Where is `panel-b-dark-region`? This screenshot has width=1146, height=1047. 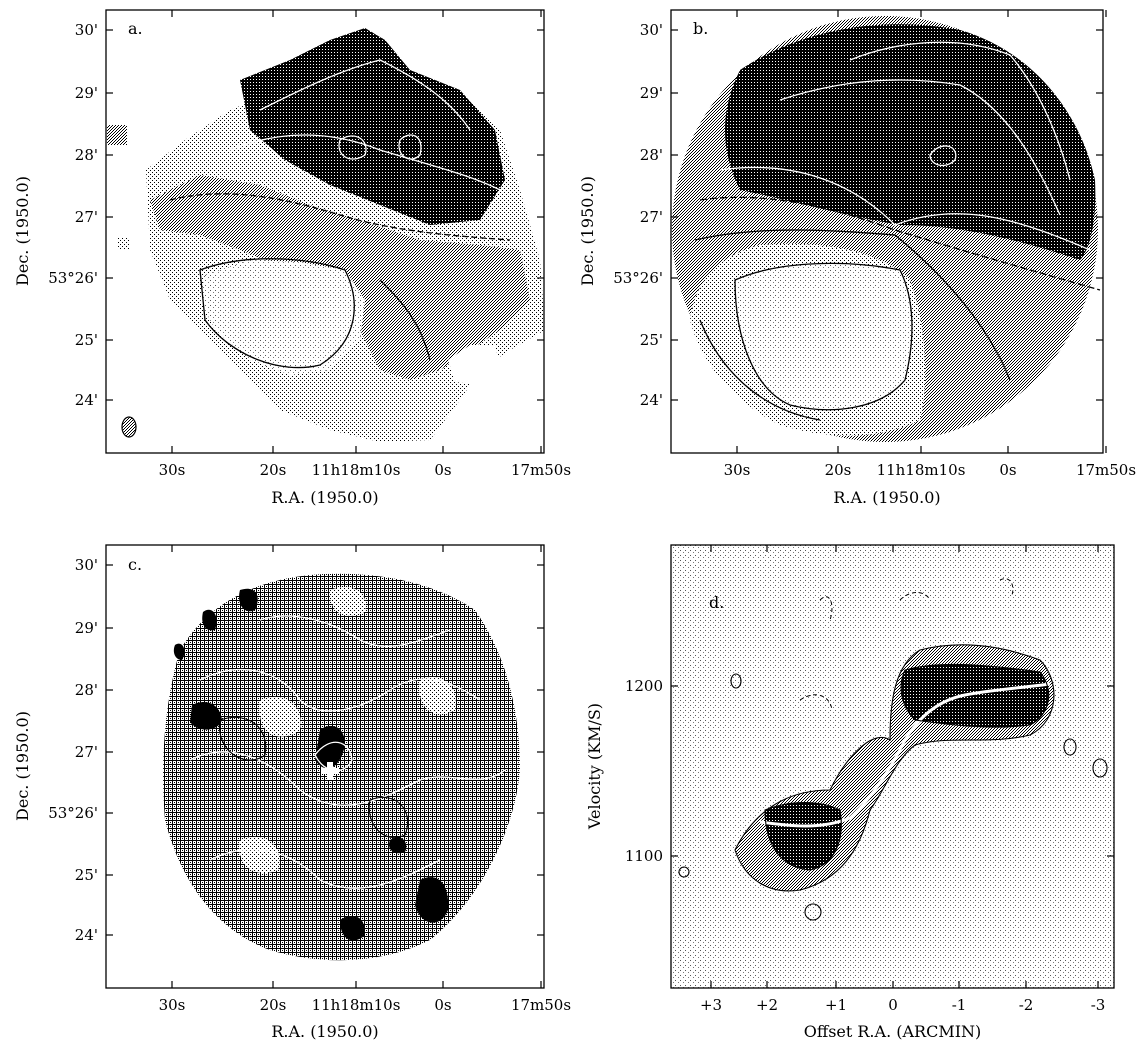
panel-b-dark-region is located at coordinates (910, 142).